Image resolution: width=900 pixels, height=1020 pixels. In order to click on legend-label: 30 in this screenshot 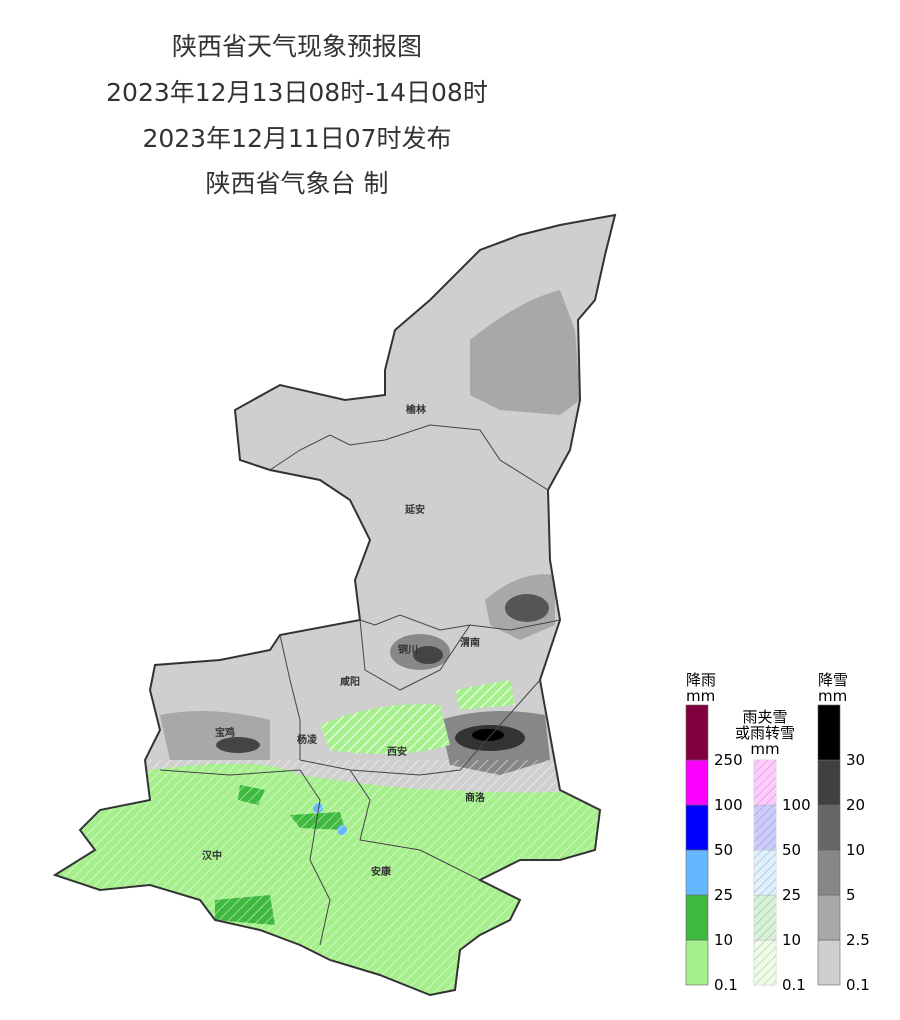, I will do `click(855, 760)`.